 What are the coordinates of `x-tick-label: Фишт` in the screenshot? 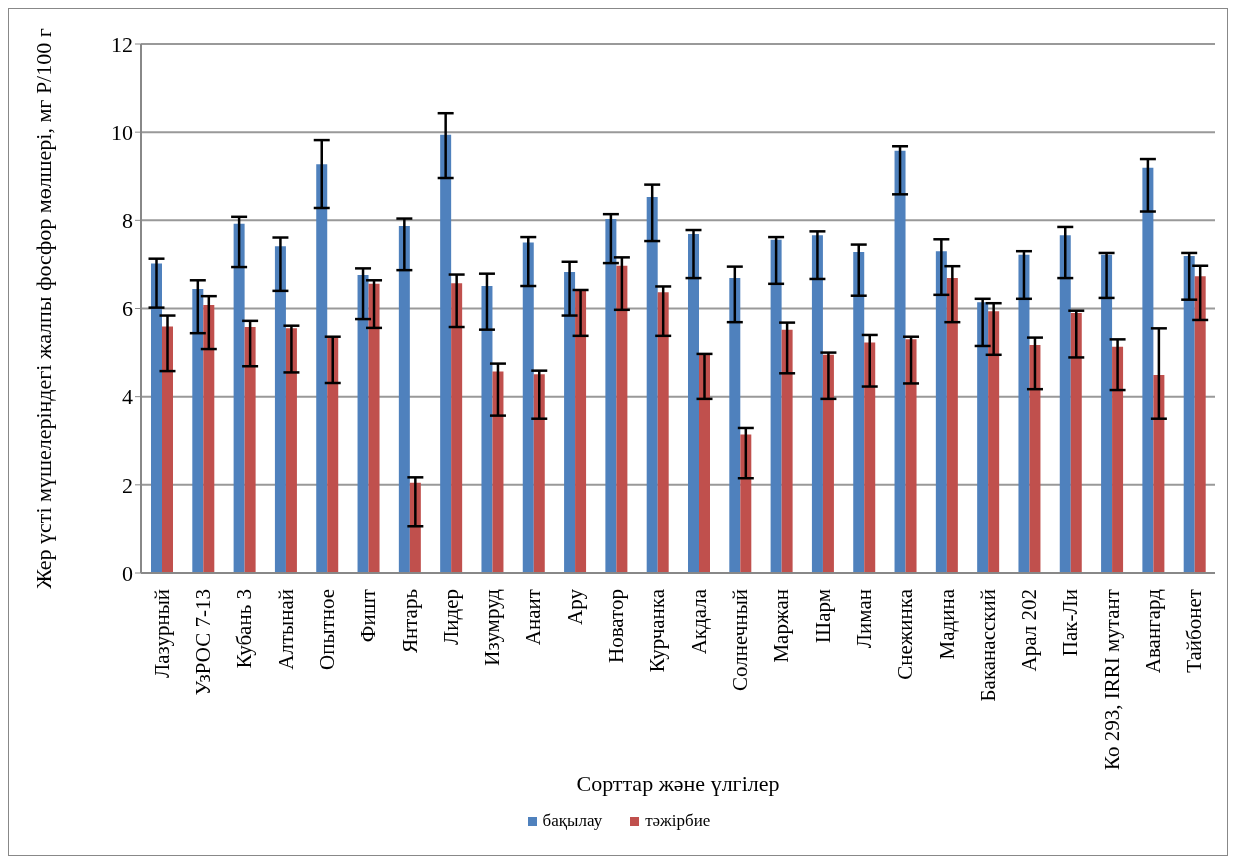 It's located at (368, 616).